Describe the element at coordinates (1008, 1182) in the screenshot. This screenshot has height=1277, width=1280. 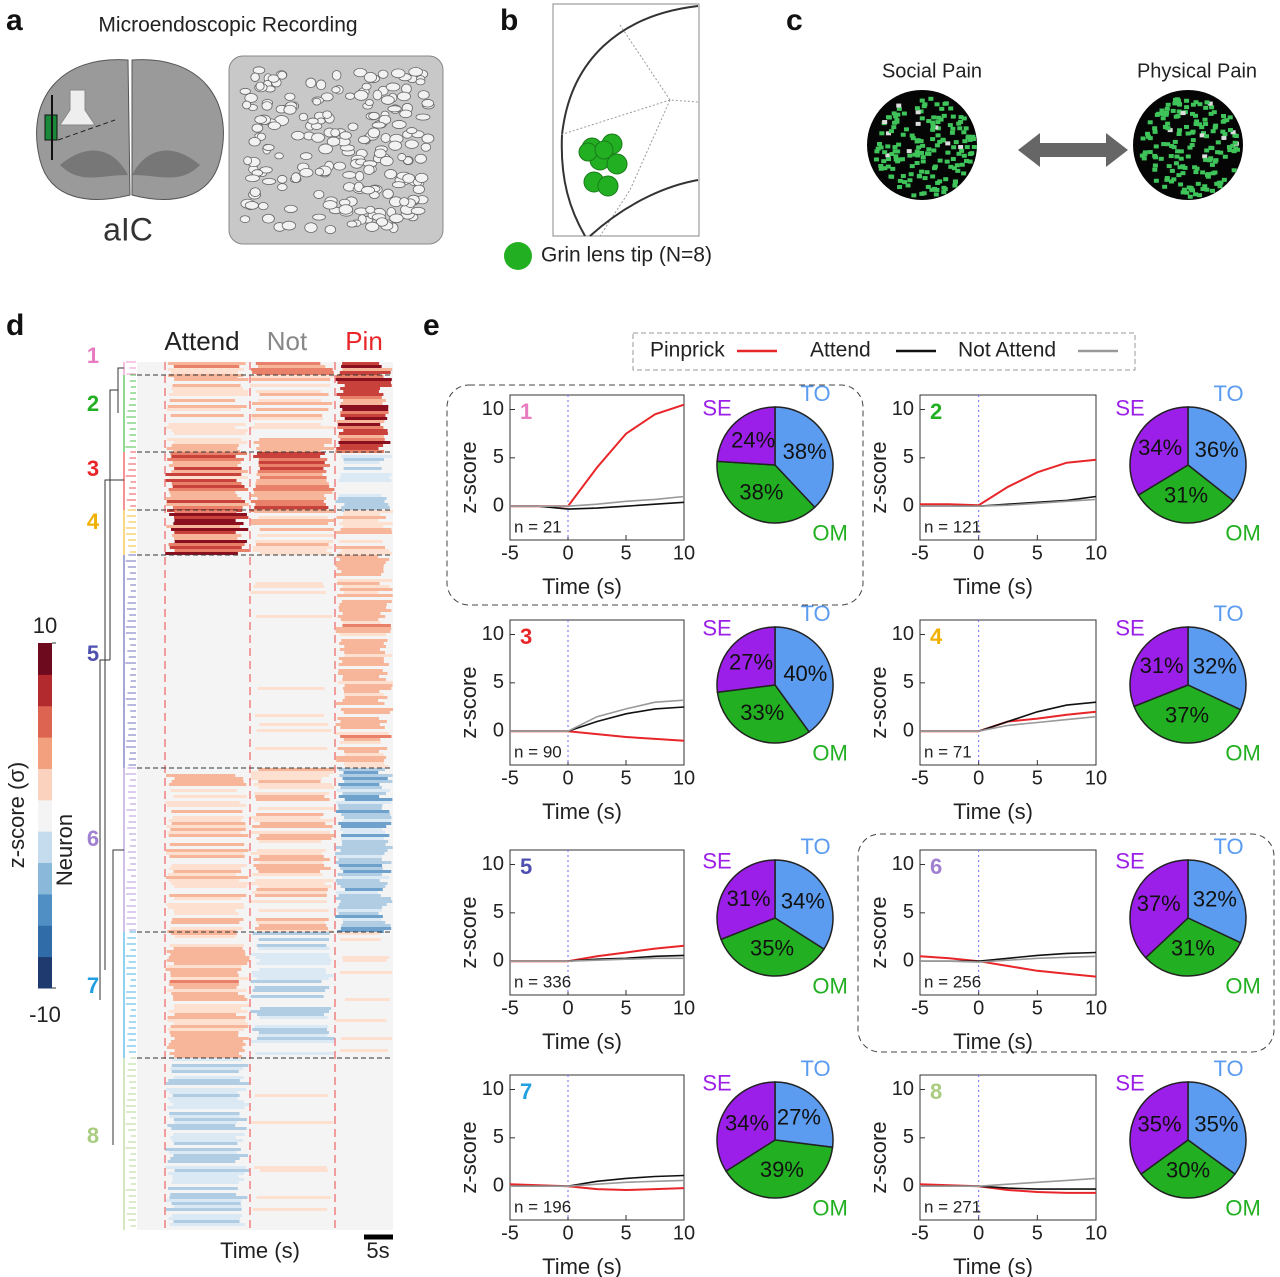
I see `series-line` at that location.